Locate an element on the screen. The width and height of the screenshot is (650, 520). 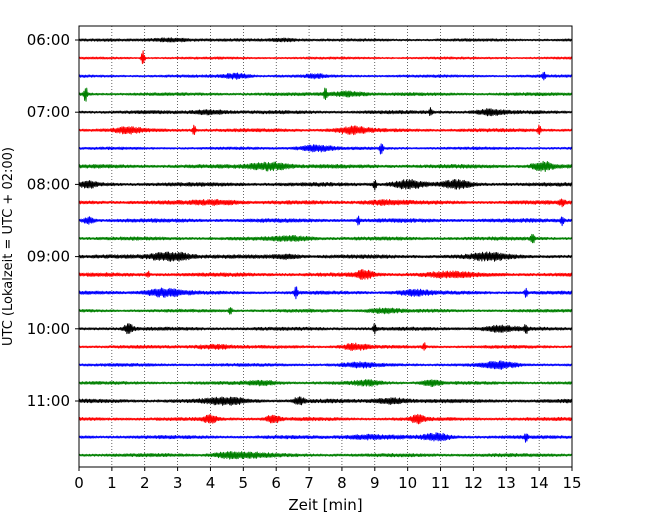
x-tick-label: 9 is located at coordinates (375, 483).